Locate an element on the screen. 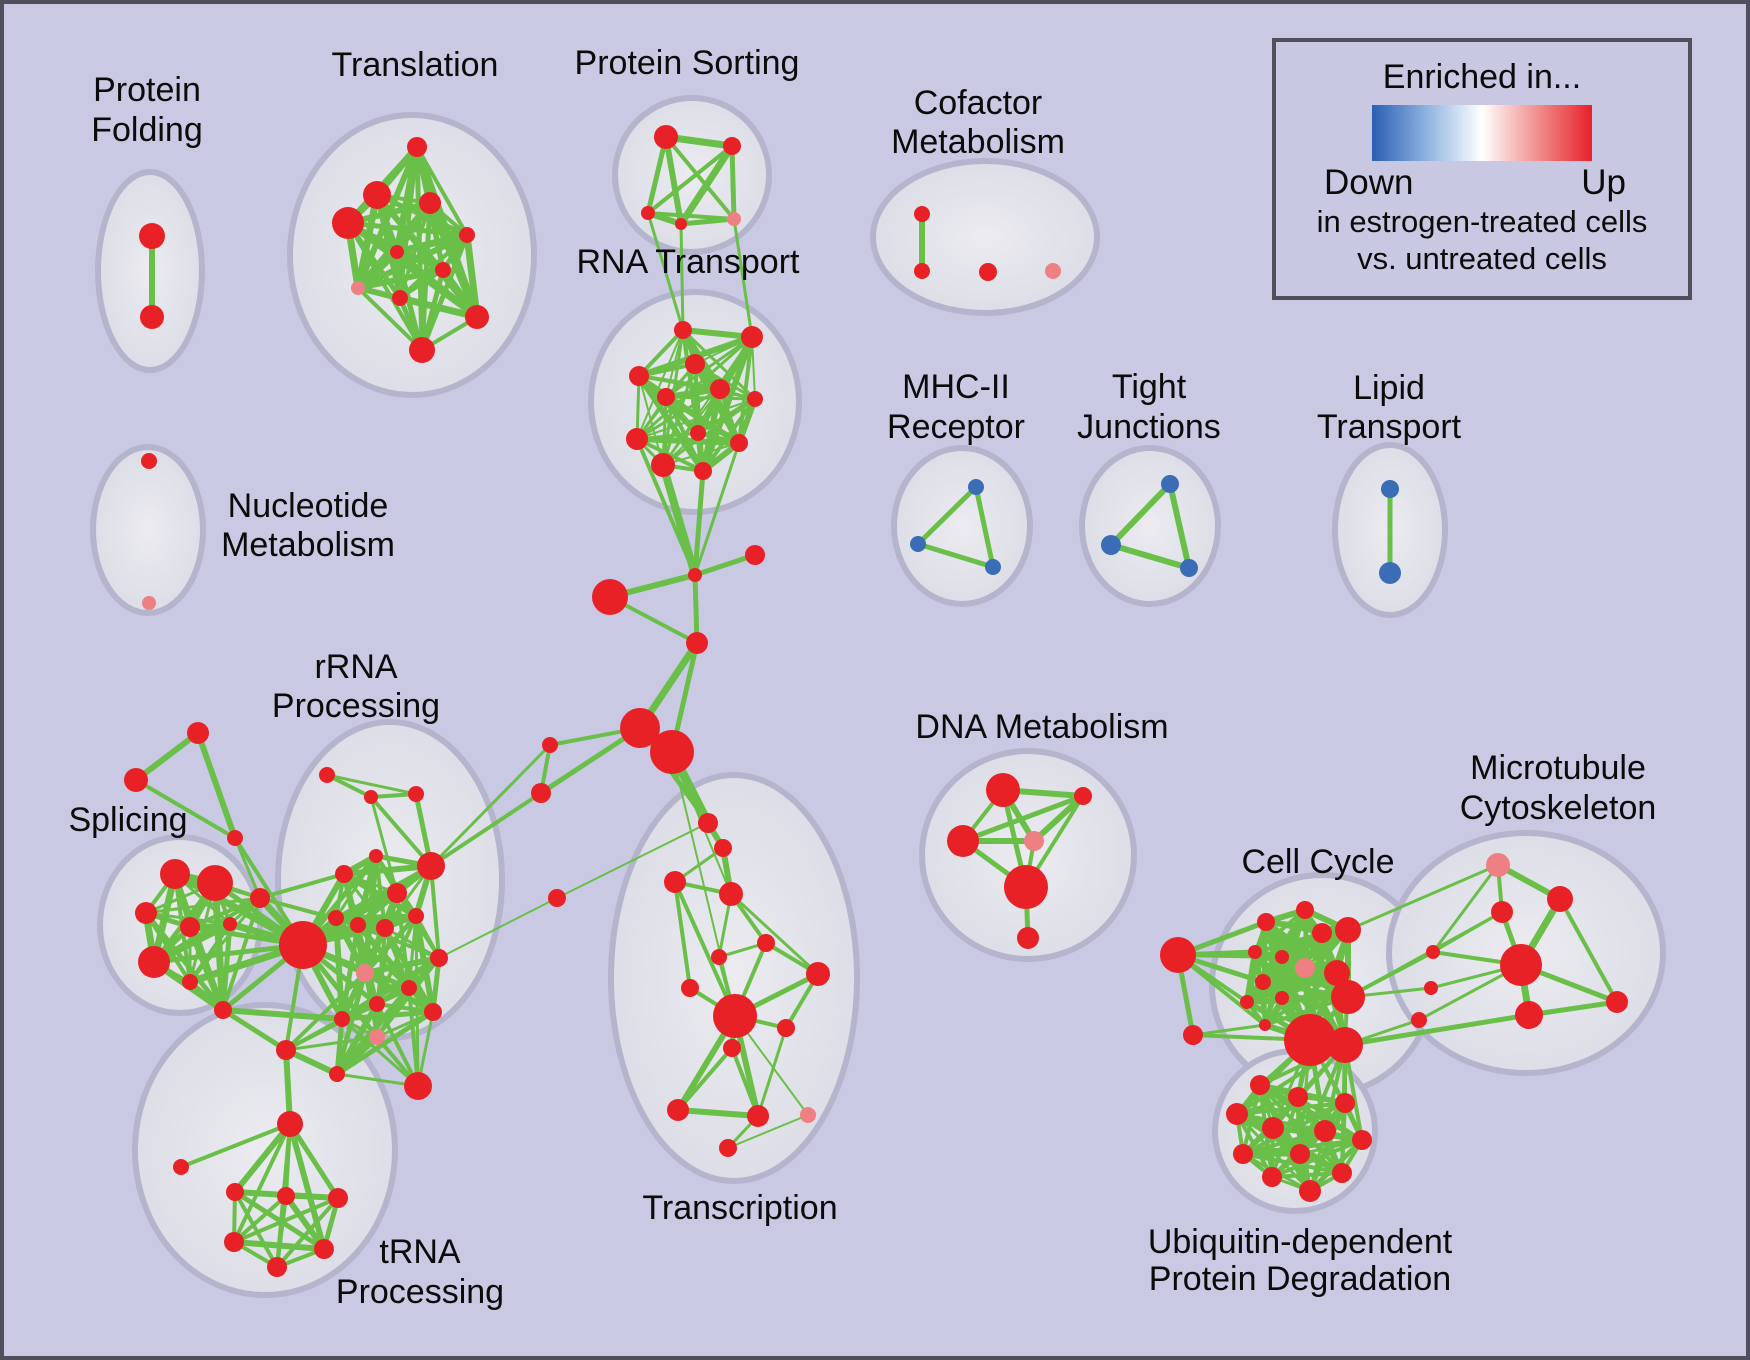 This screenshot has height=1360, width=1750. node-tj3 is located at coordinates (1189, 568).